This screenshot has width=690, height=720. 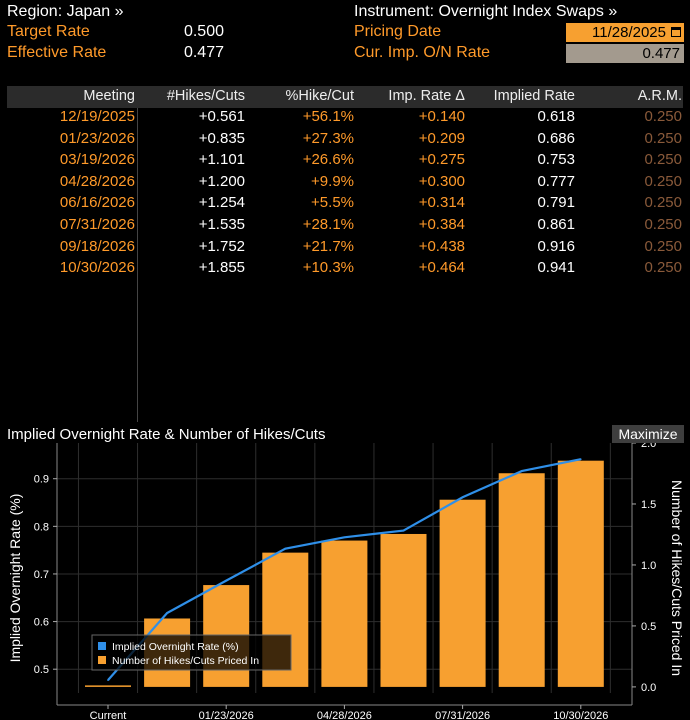 What do you see at coordinates (97, 246) in the screenshot?
I see `cell-meeting: 09/18/2026` at bounding box center [97, 246].